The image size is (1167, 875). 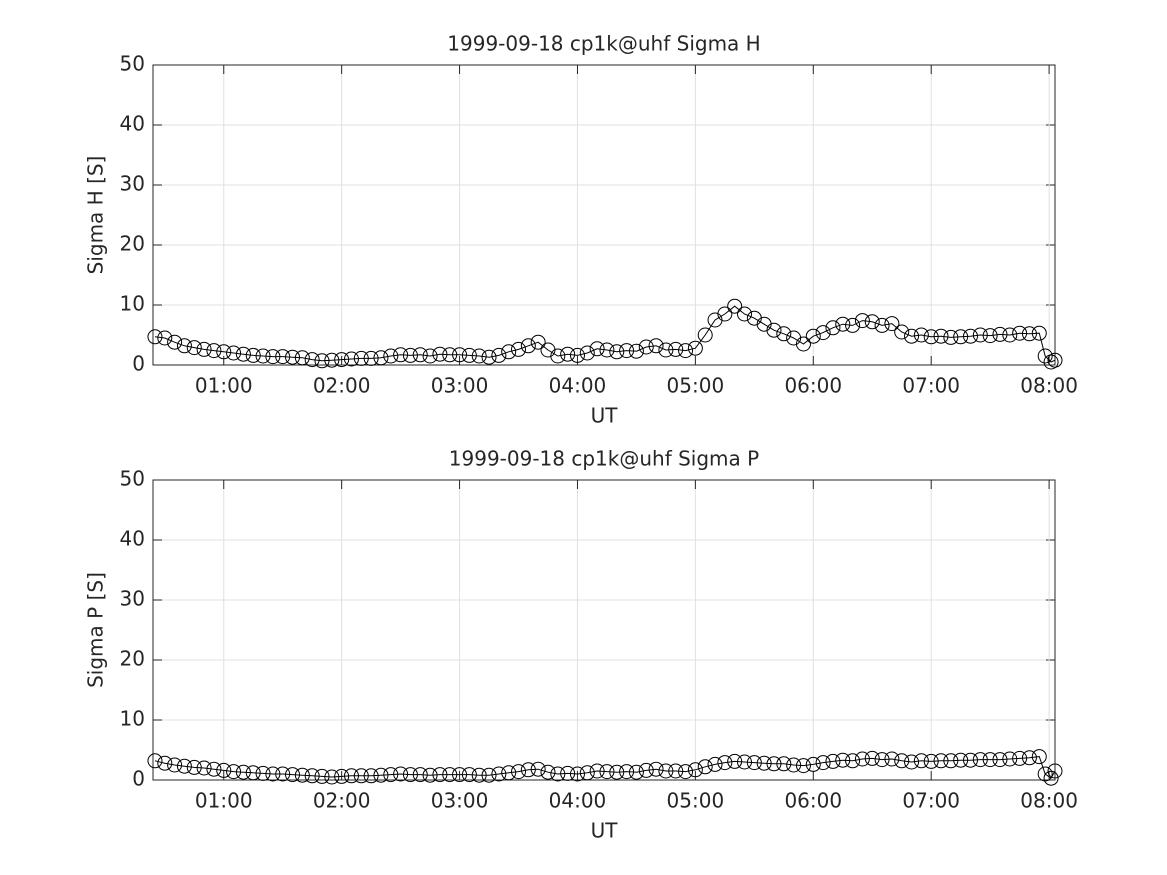 I want to click on x-tick-label: 04:00, so click(x=578, y=801).